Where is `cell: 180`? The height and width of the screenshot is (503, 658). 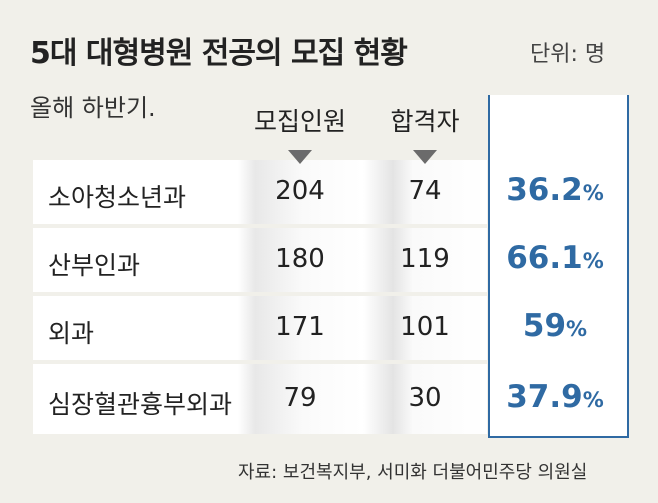
cell: 180 is located at coordinates (300, 259).